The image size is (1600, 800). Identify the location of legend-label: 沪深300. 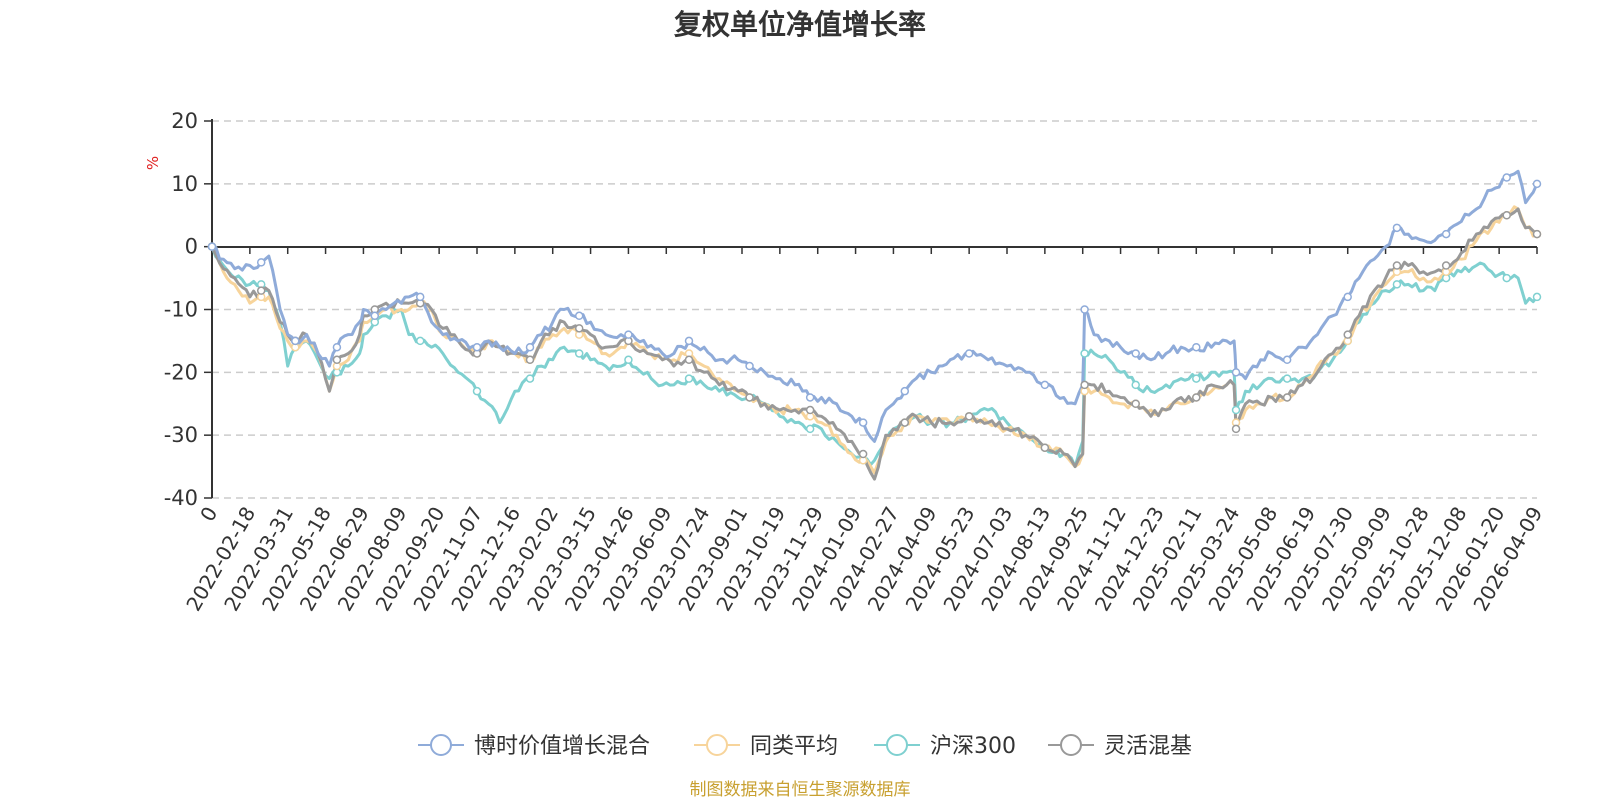
(973, 746).